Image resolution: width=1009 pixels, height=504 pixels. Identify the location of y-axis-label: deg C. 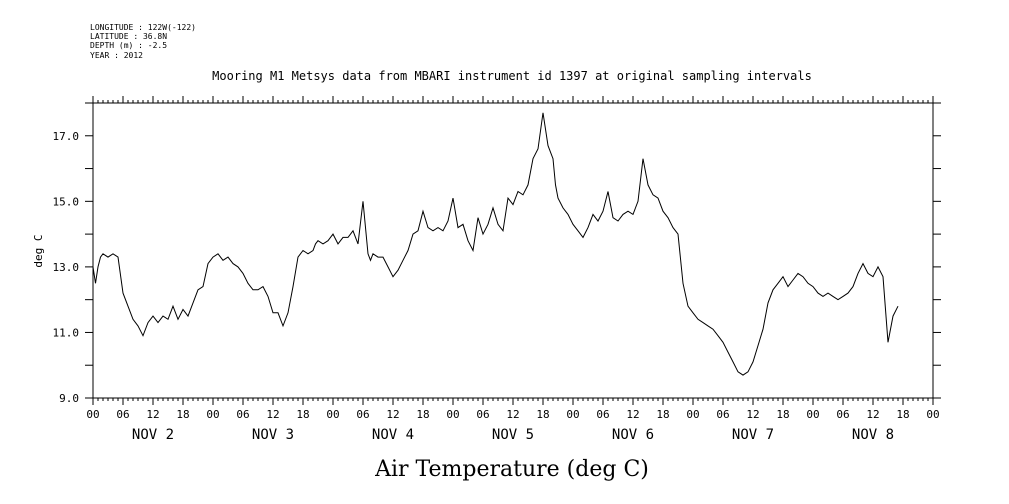
(38, 250).